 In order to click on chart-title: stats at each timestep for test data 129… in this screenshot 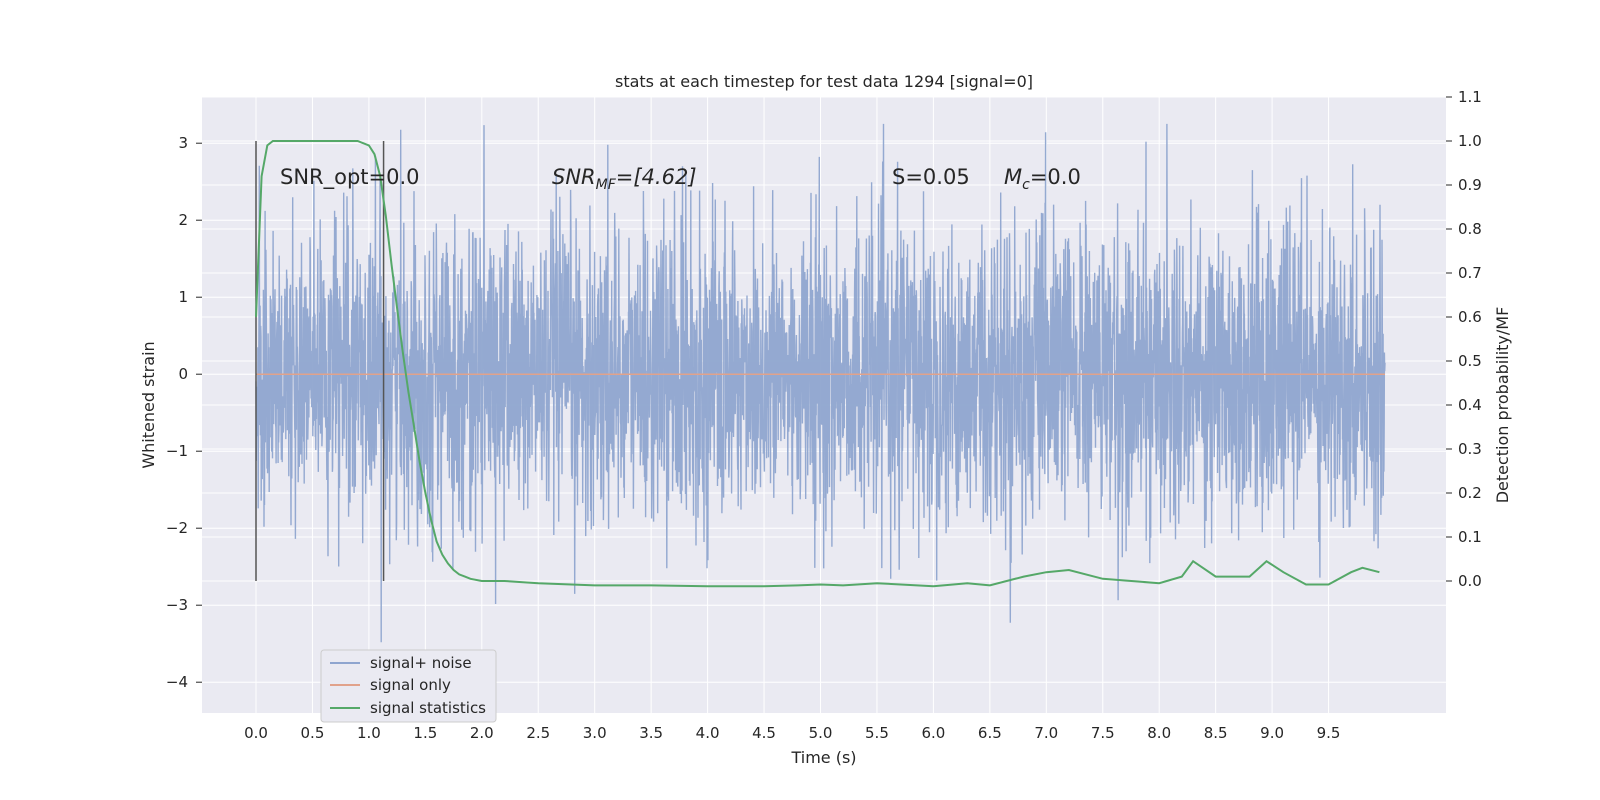, I will do `click(824, 81)`.